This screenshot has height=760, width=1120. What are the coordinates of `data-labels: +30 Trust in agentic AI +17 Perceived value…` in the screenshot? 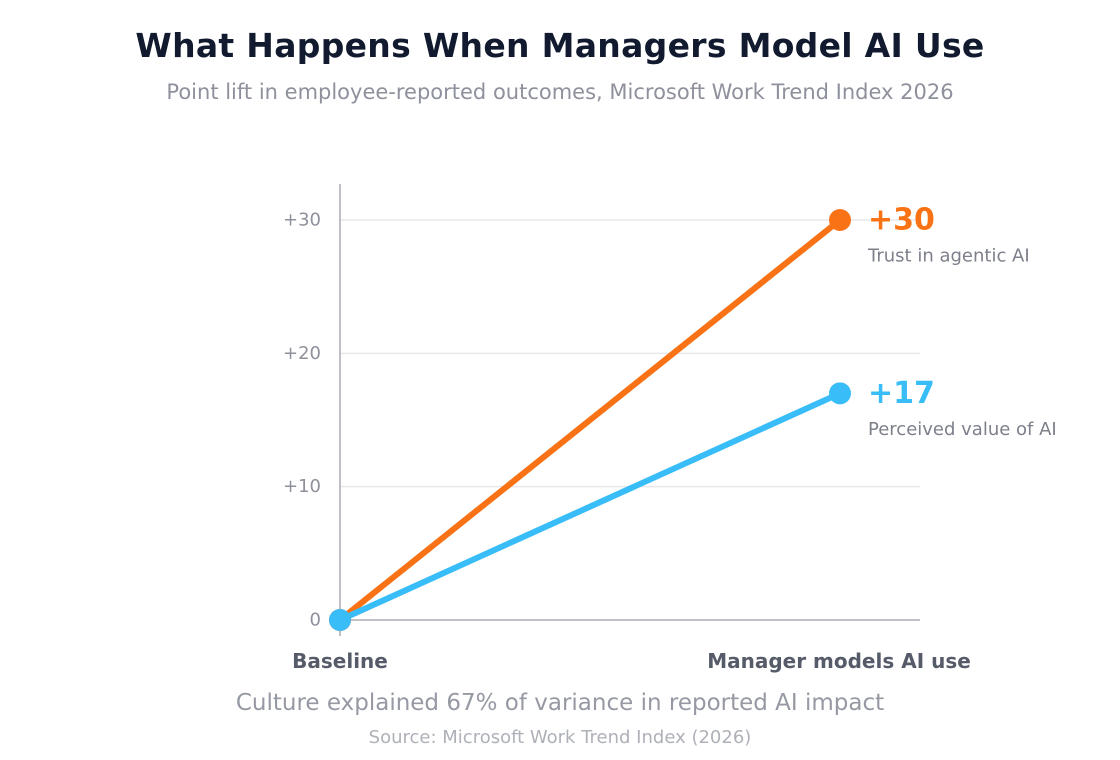 It's located at (962, 321).